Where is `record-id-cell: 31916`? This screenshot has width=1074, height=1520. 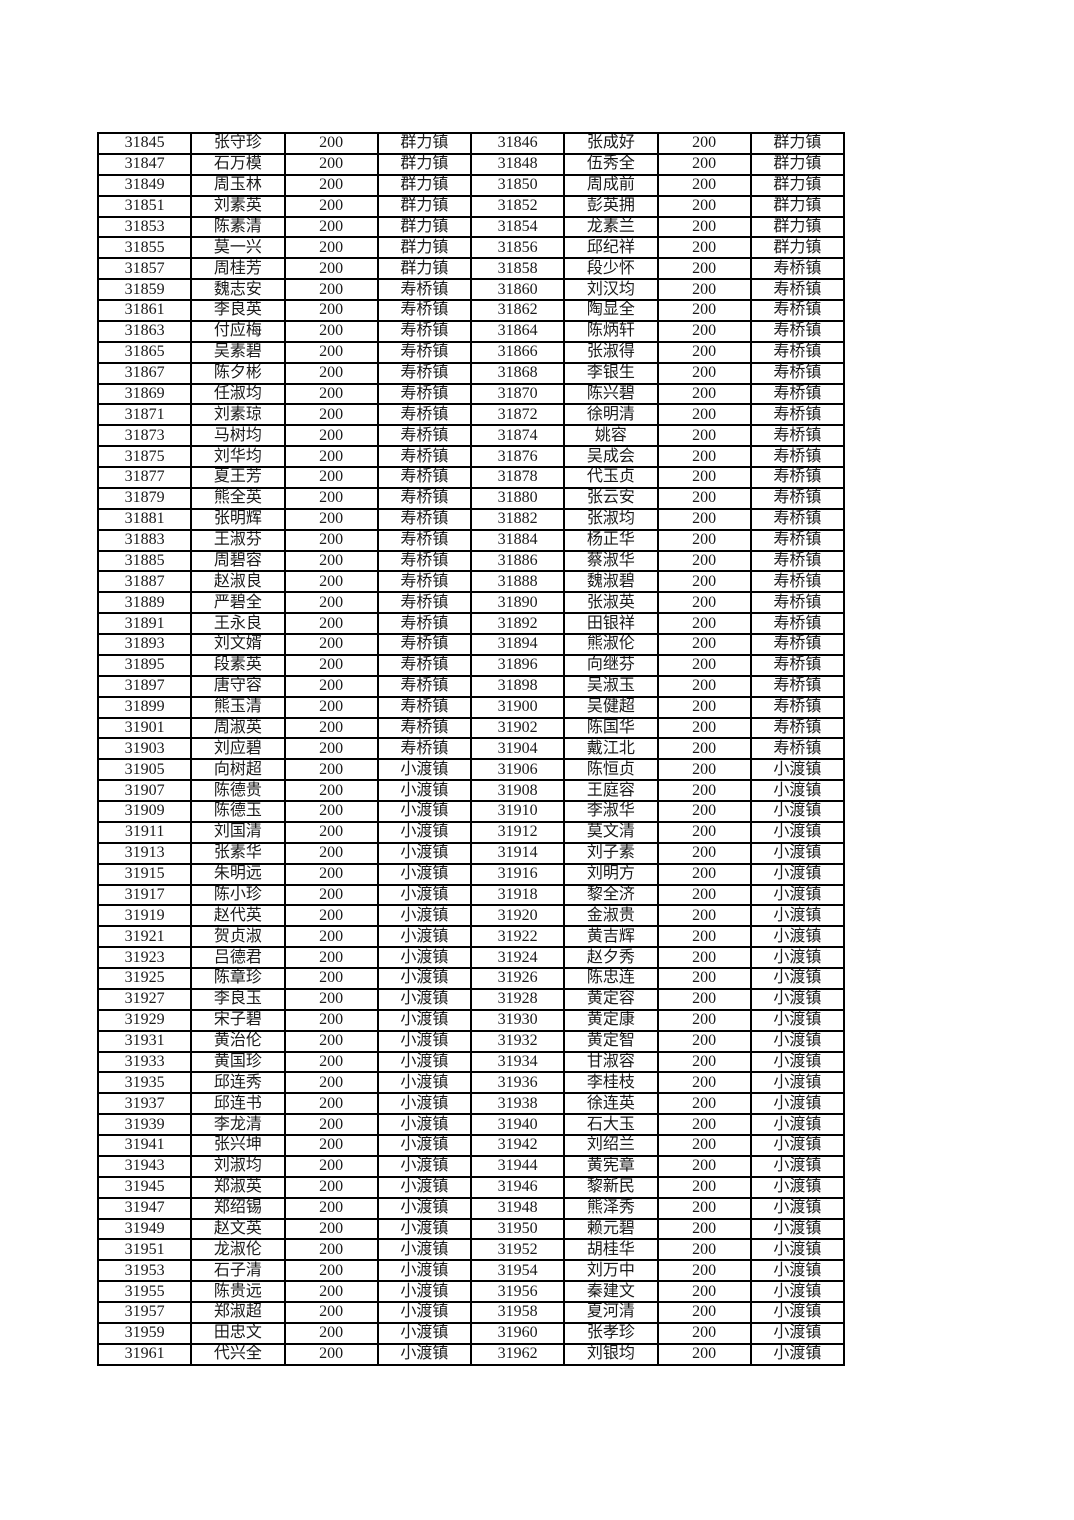
record-id-cell: 31916 is located at coordinates (517, 874).